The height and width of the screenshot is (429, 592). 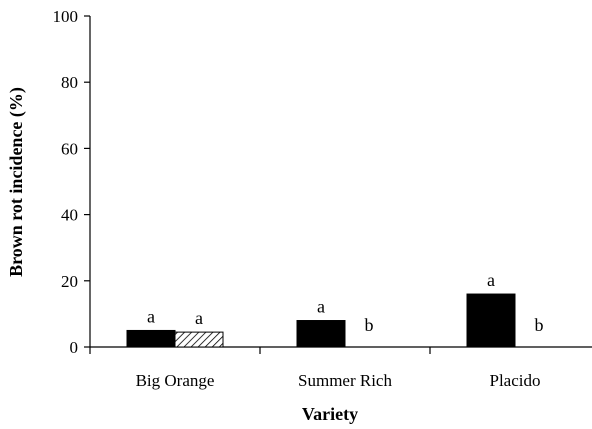 I want to click on x-tick-label: Summer Rich, so click(x=345, y=380).